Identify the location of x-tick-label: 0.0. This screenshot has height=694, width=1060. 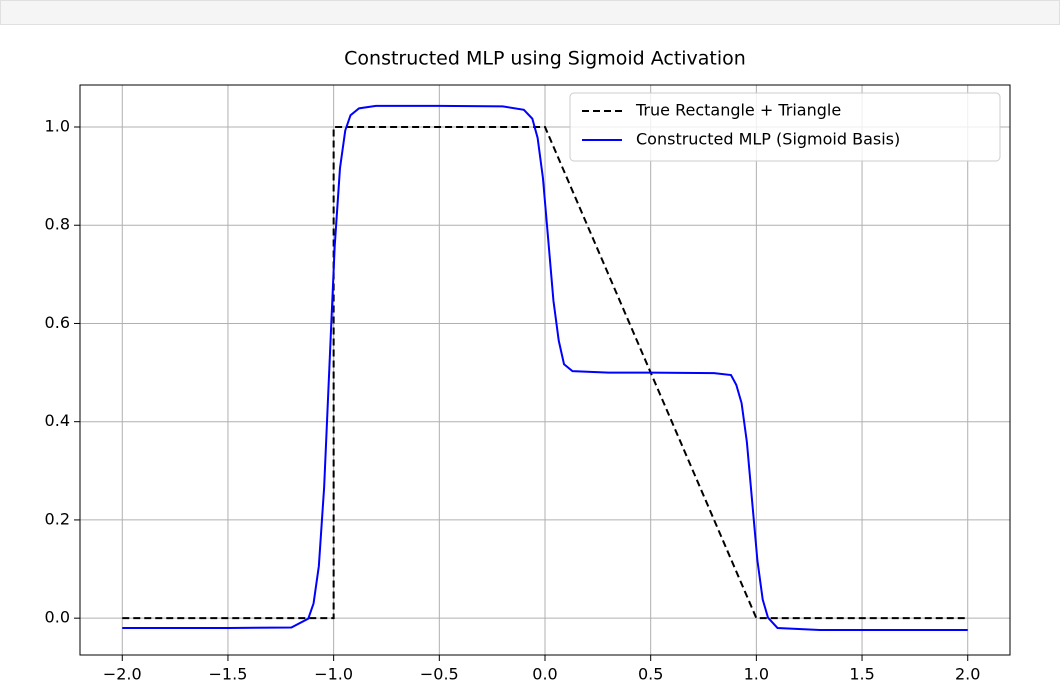
(544, 674).